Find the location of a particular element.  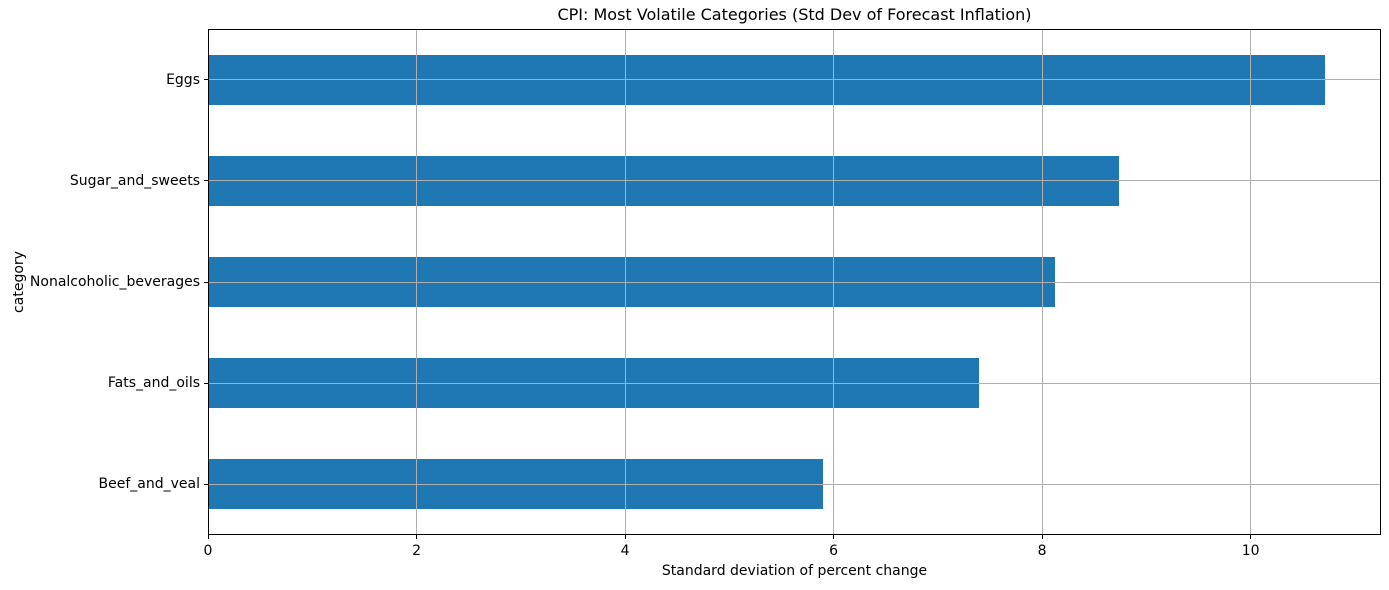

x-tick-label: 4 is located at coordinates (625, 551).